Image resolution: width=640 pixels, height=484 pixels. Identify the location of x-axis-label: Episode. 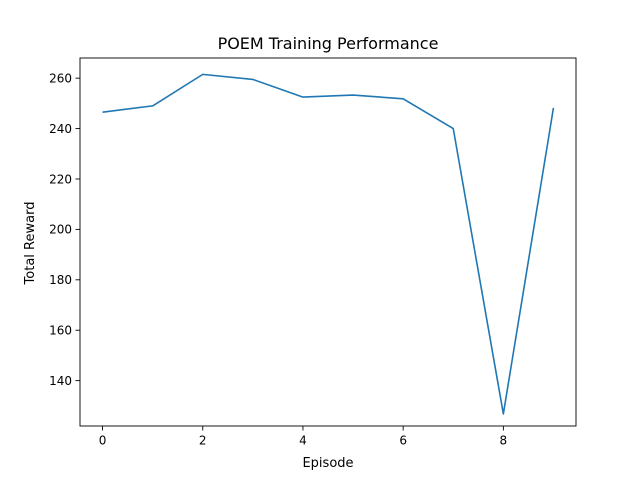
(327, 463).